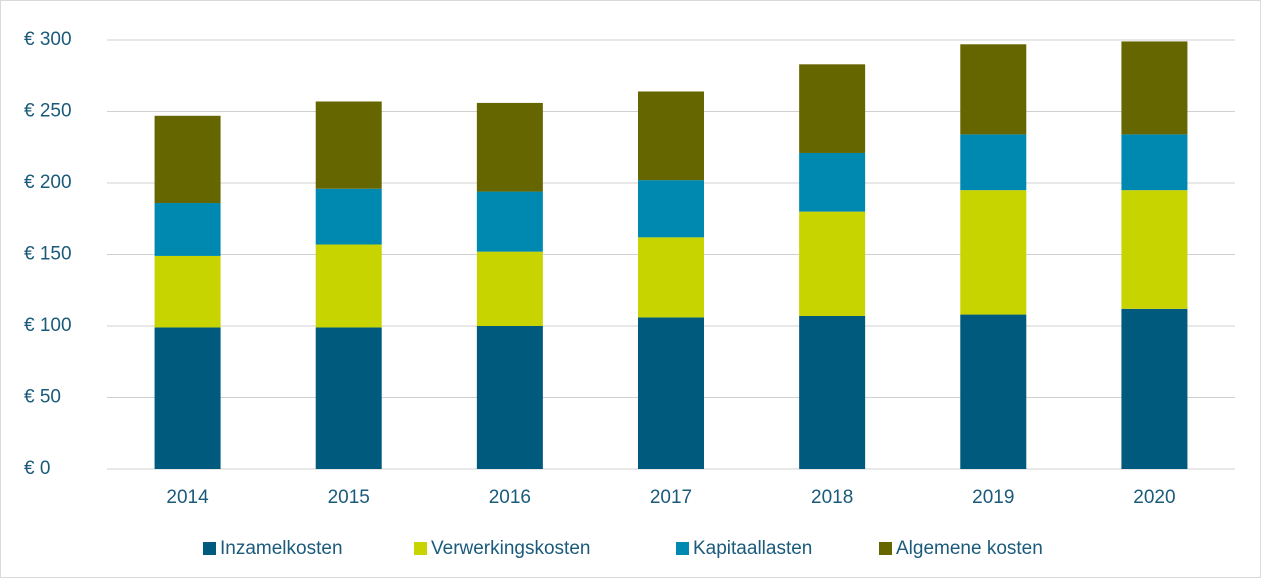 This screenshot has width=1261, height=578. What do you see at coordinates (1154, 497) in the screenshot?
I see `x-tick-label: 2020` at bounding box center [1154, 497].